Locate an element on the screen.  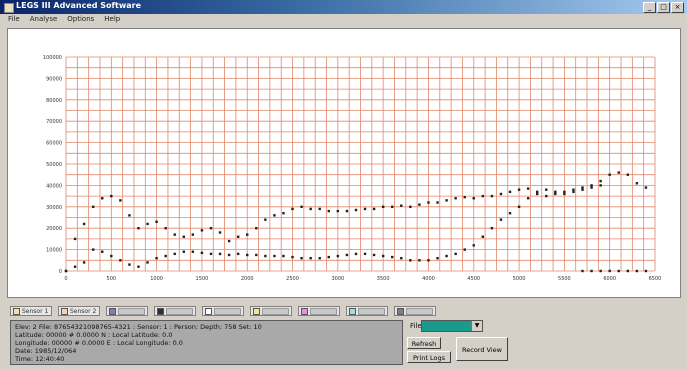
refresh-button: Refresh is located at coordinates (424, 343).